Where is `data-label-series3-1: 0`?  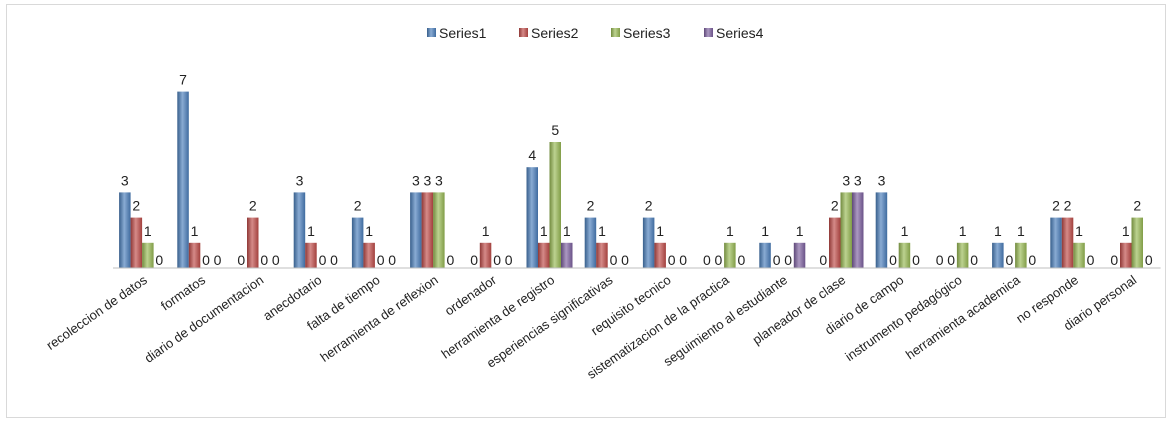 data-label-series3-1: 0 is located at coordinates (206, 260).